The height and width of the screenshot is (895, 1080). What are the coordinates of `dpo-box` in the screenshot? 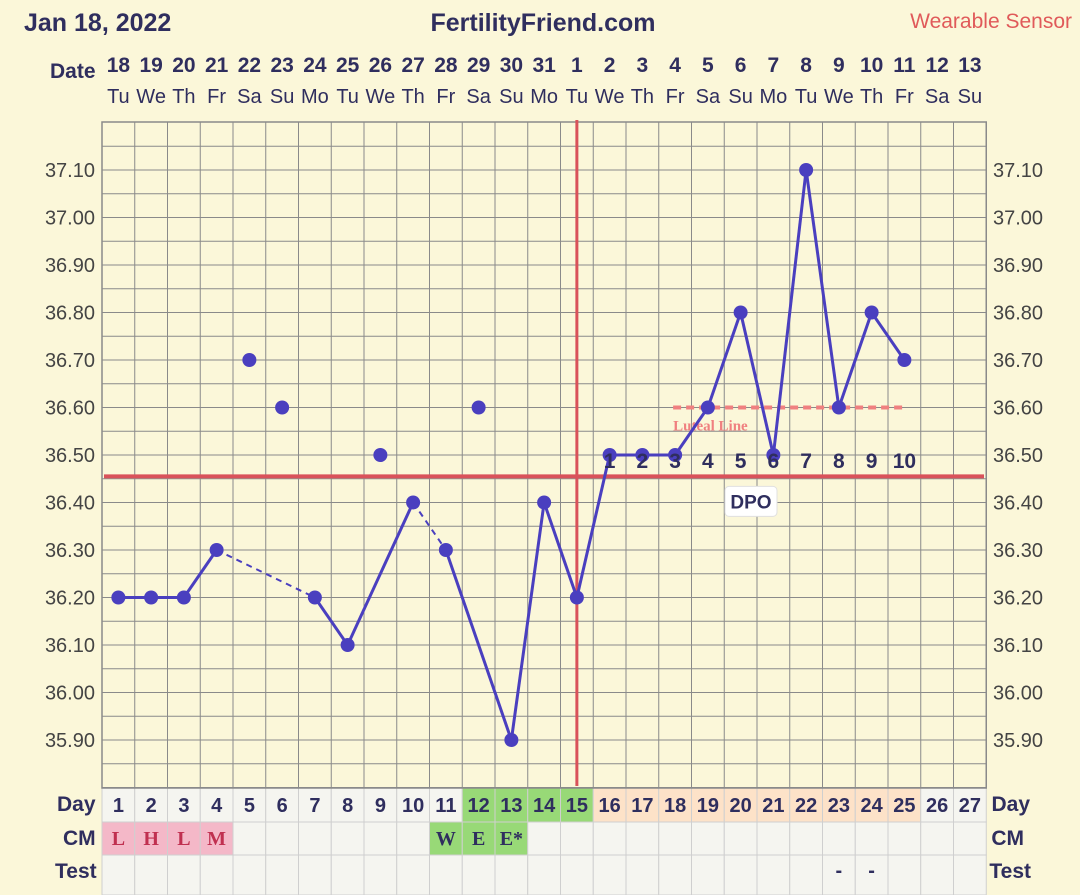 It's located at (751, 501).